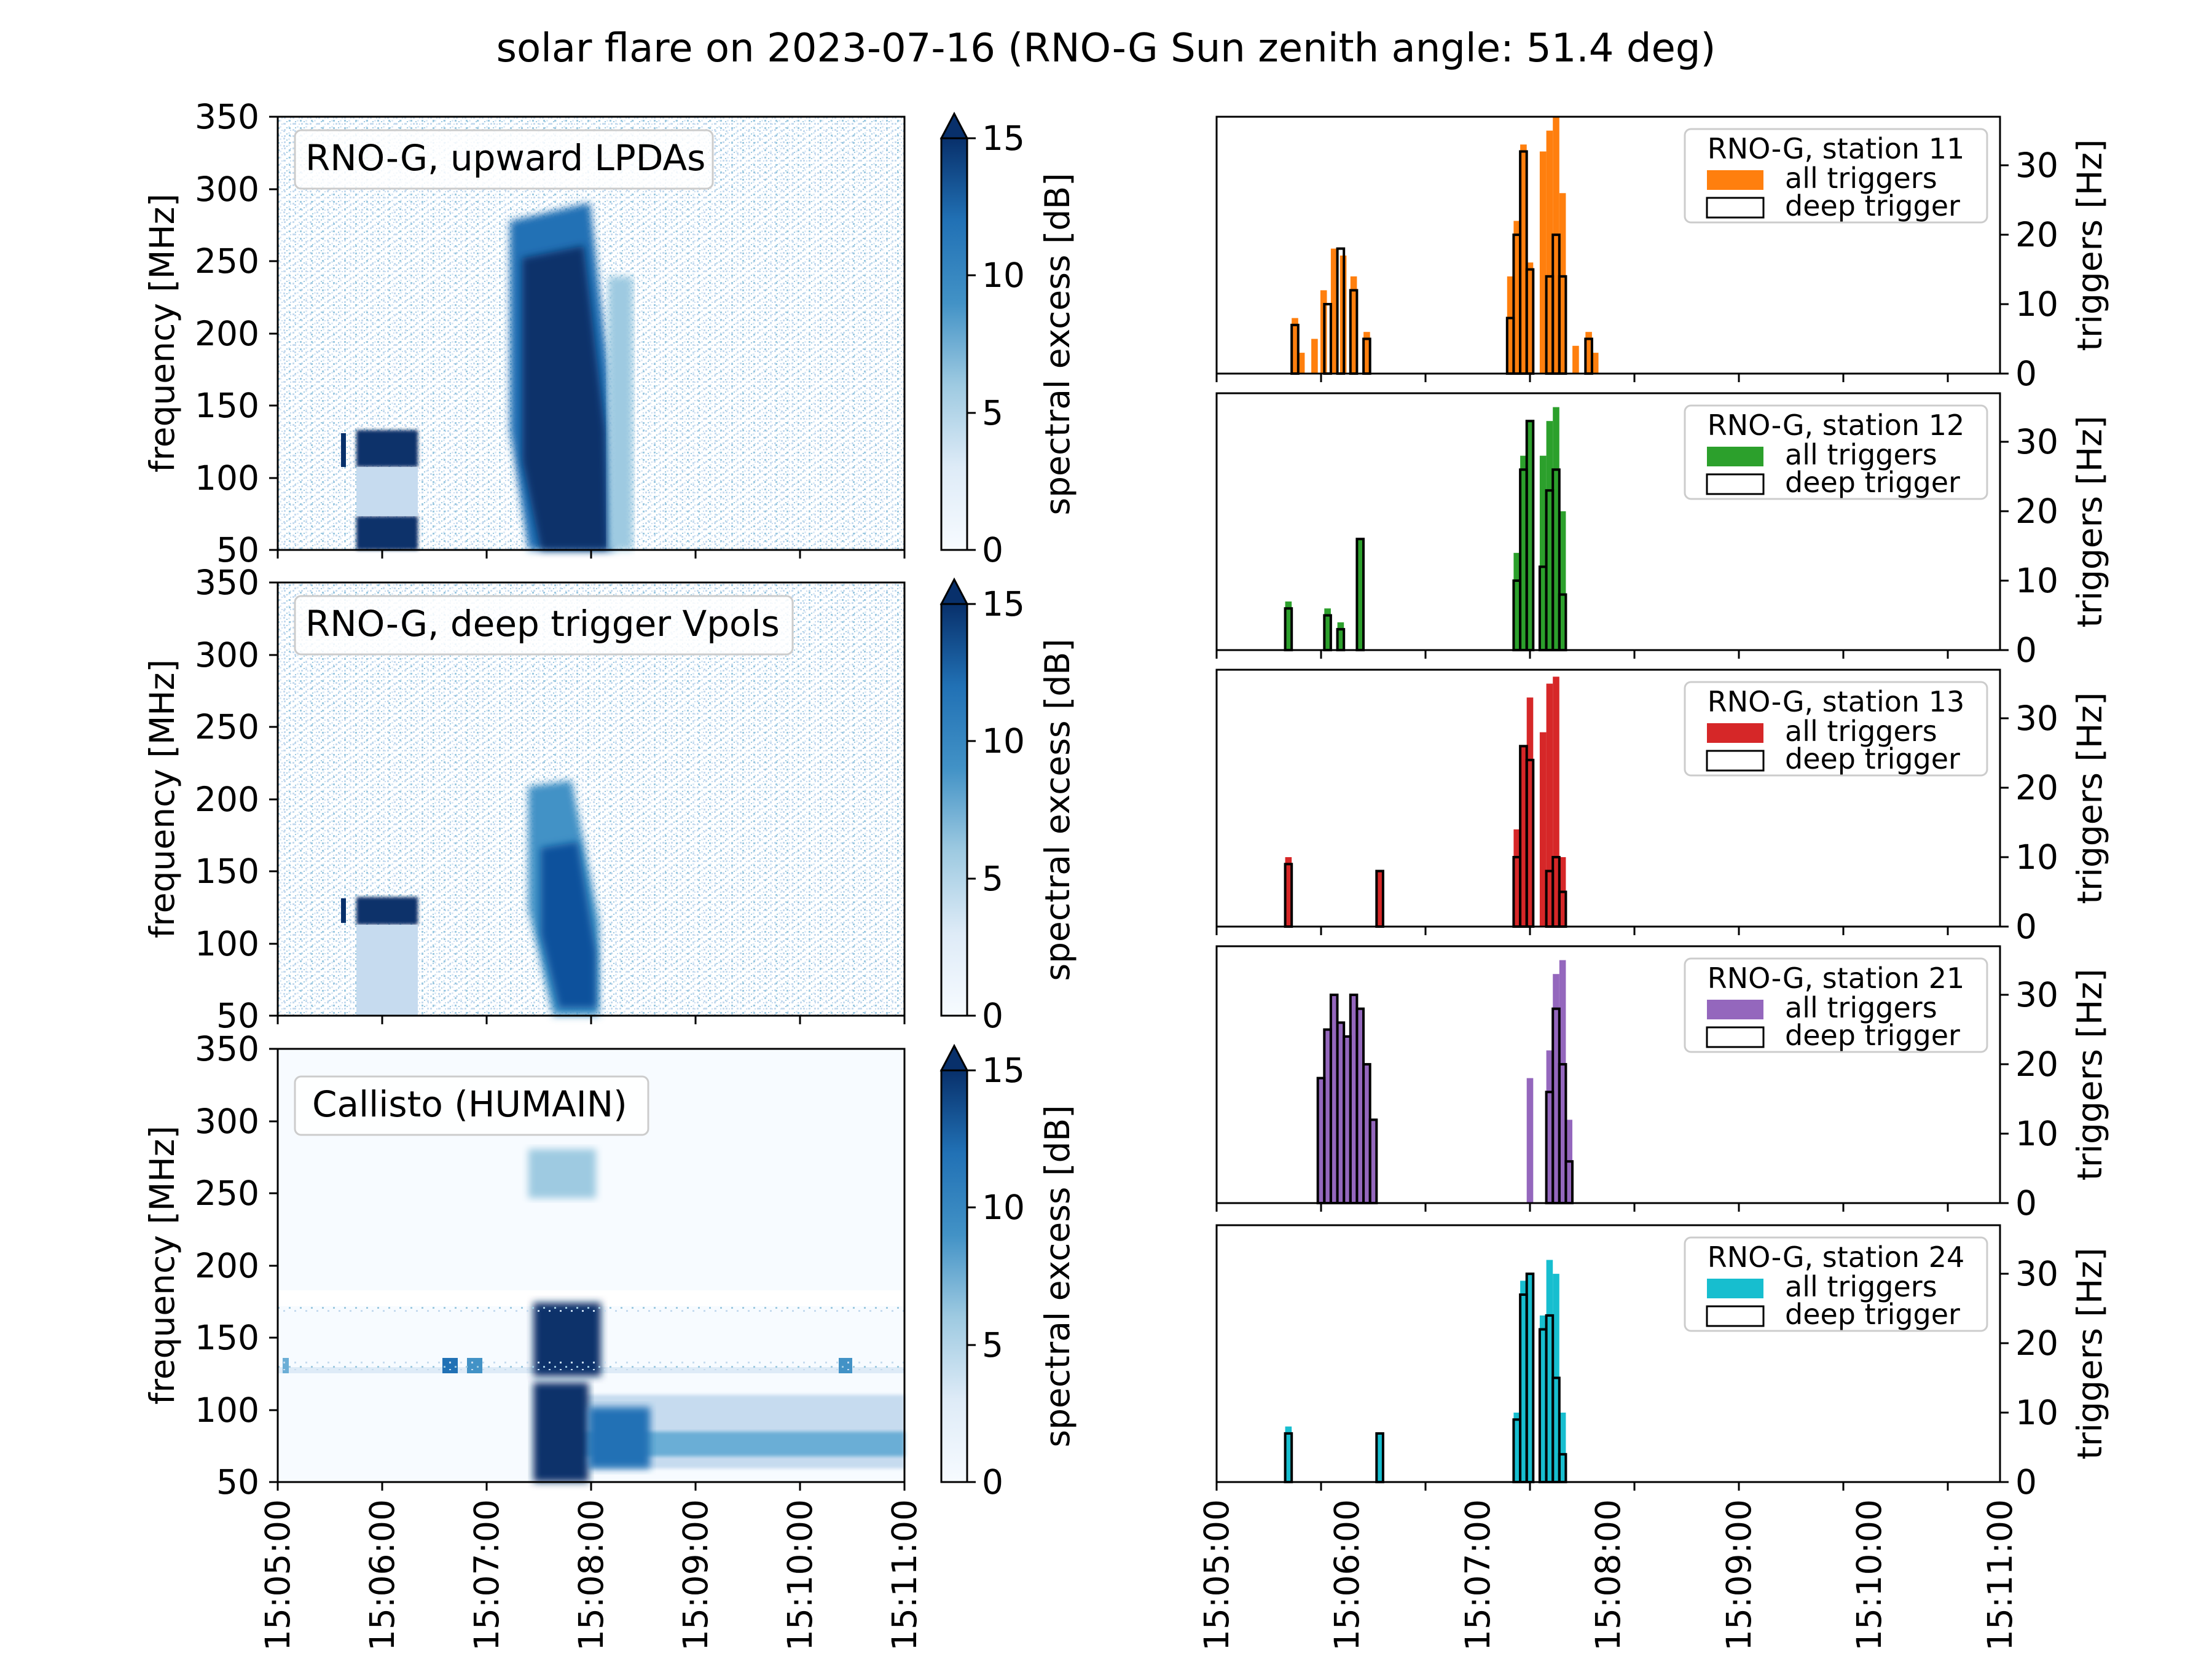 The image size is (2212, 1659). What do you see at coordinates (237, 550) in the screenshot?
I see `y-tick: 50` at bounding box center [237, 550].